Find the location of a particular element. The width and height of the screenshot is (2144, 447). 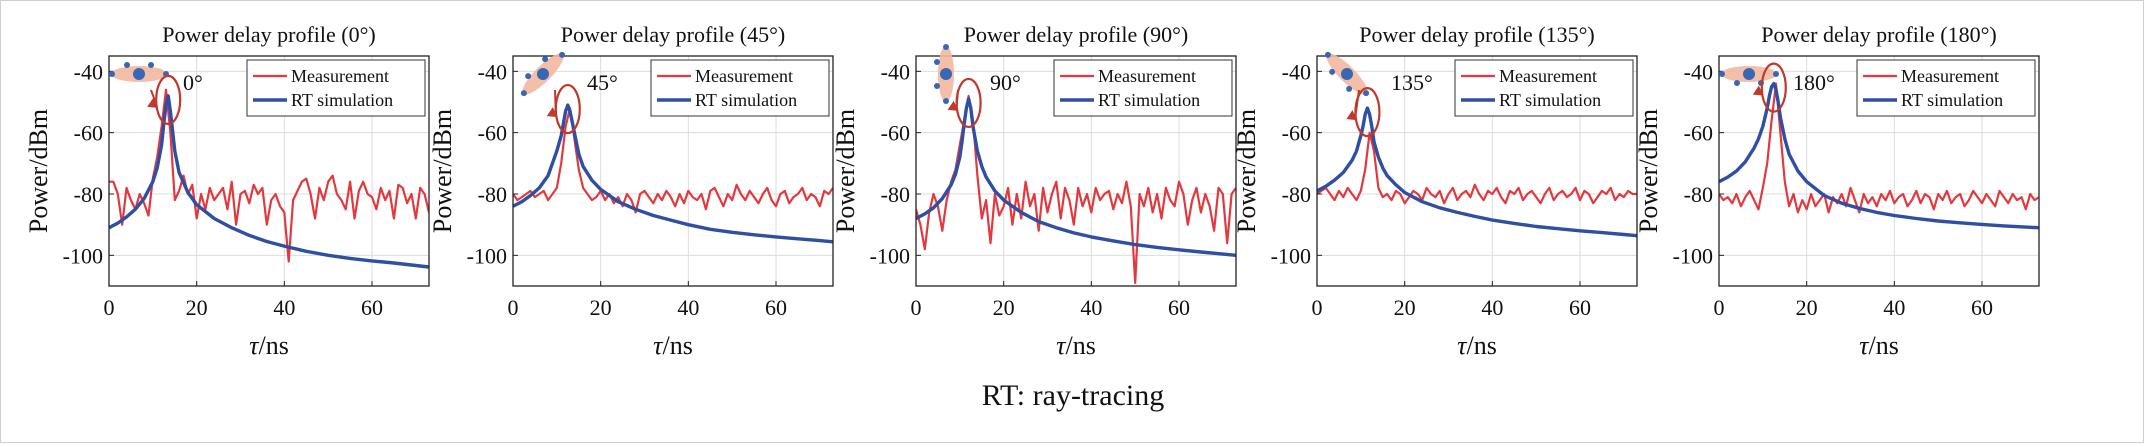

angle-label: 0° is located at coordinates (193, 82).